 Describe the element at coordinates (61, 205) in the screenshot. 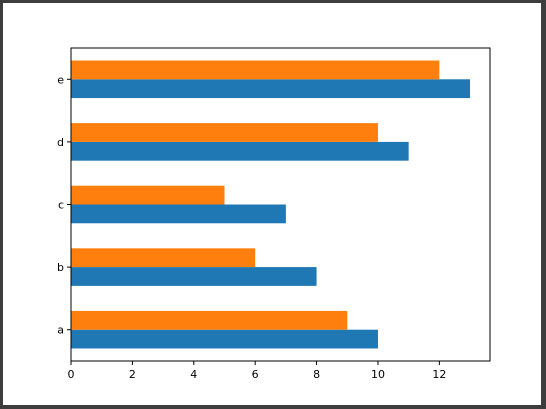

I see `y-tick-label: c` at that location.